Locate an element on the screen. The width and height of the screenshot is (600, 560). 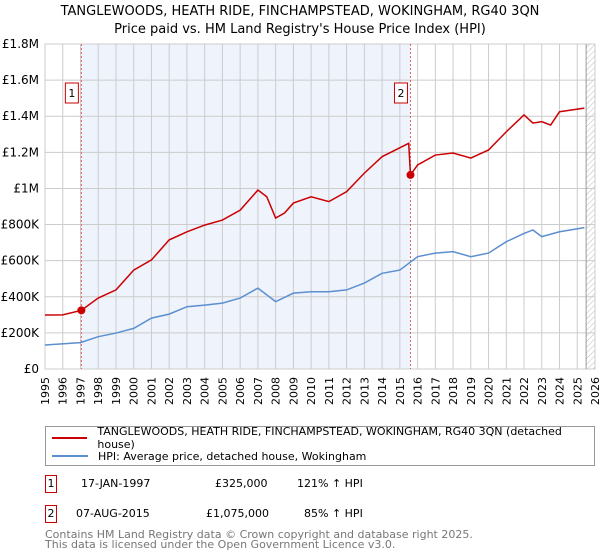
x-tick-label: 1999 is located at coordinates (116, 391).